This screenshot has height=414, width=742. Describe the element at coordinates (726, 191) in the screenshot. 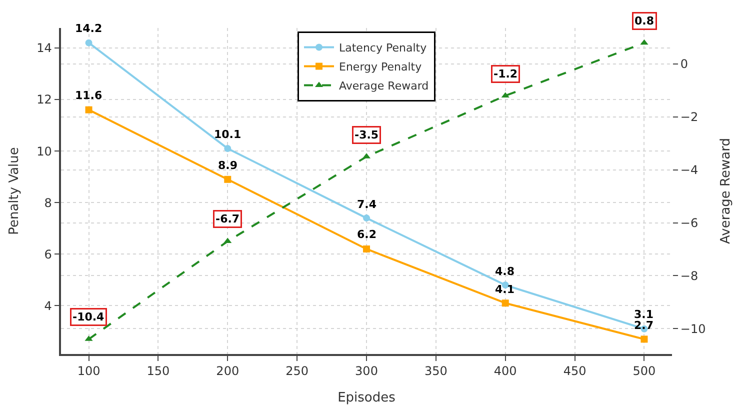

I see `y2-axis-title: Average Reward` at that location.